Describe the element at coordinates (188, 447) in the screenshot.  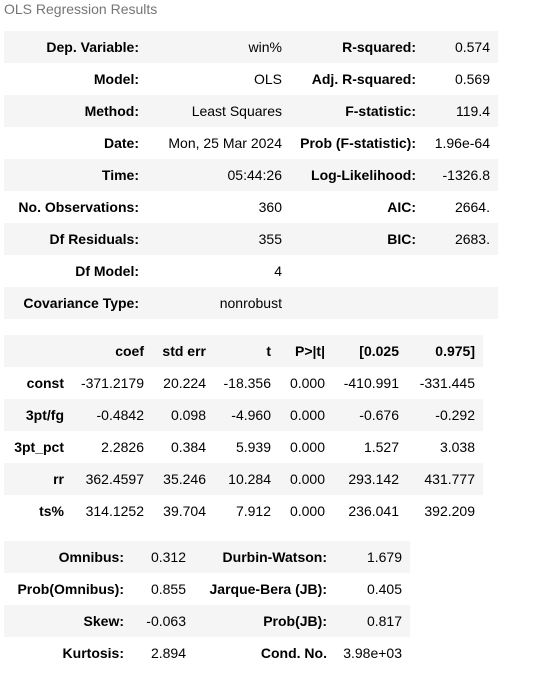
I see `table-cell: 0.384` at that location.